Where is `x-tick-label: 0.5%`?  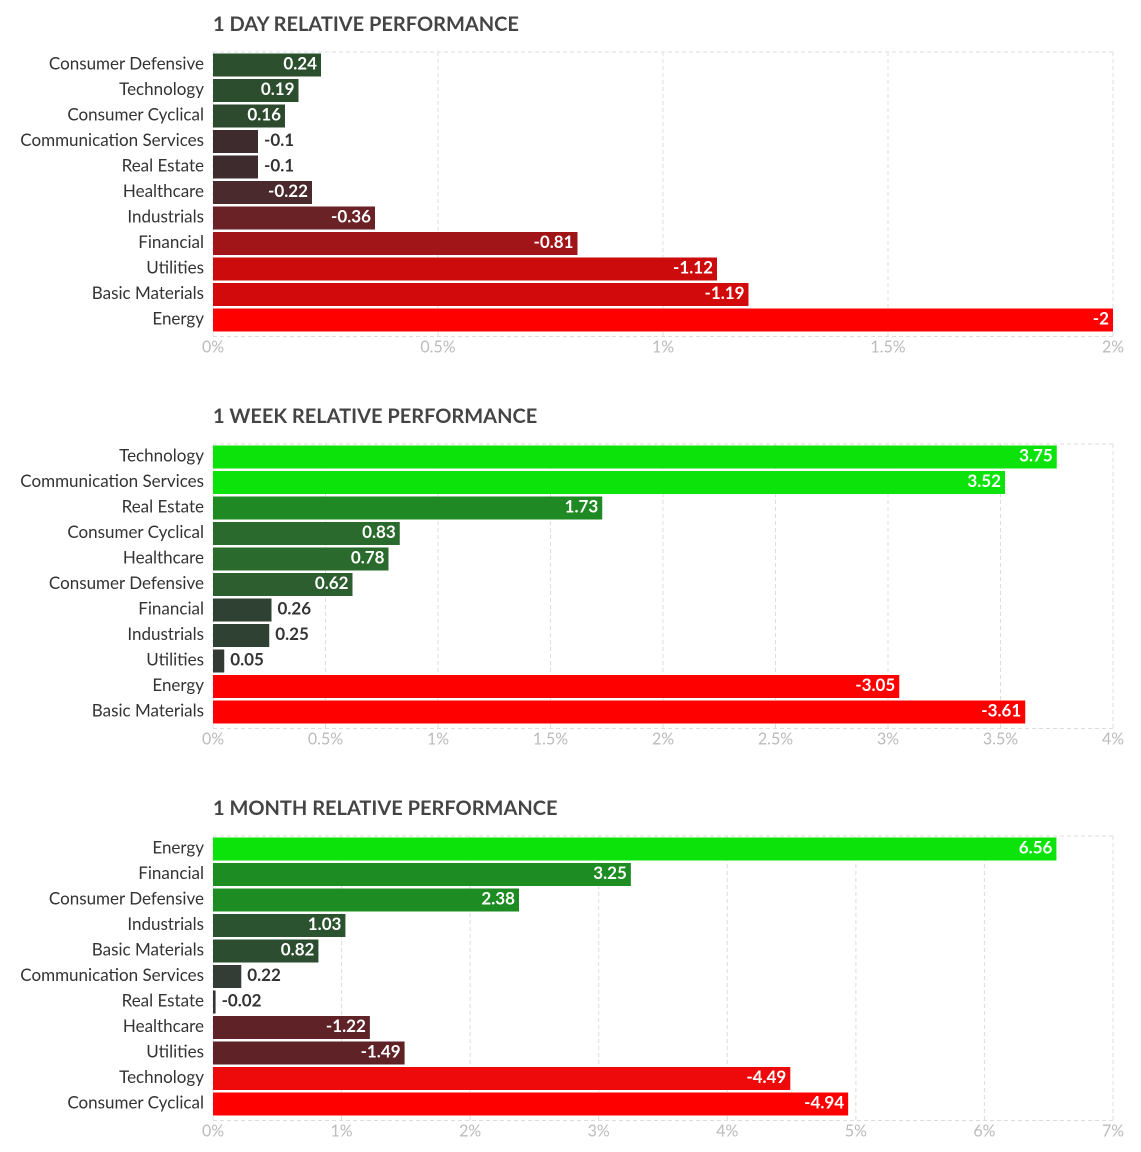
x-tick-label: 0.5% is located at coordinates (325, 739).